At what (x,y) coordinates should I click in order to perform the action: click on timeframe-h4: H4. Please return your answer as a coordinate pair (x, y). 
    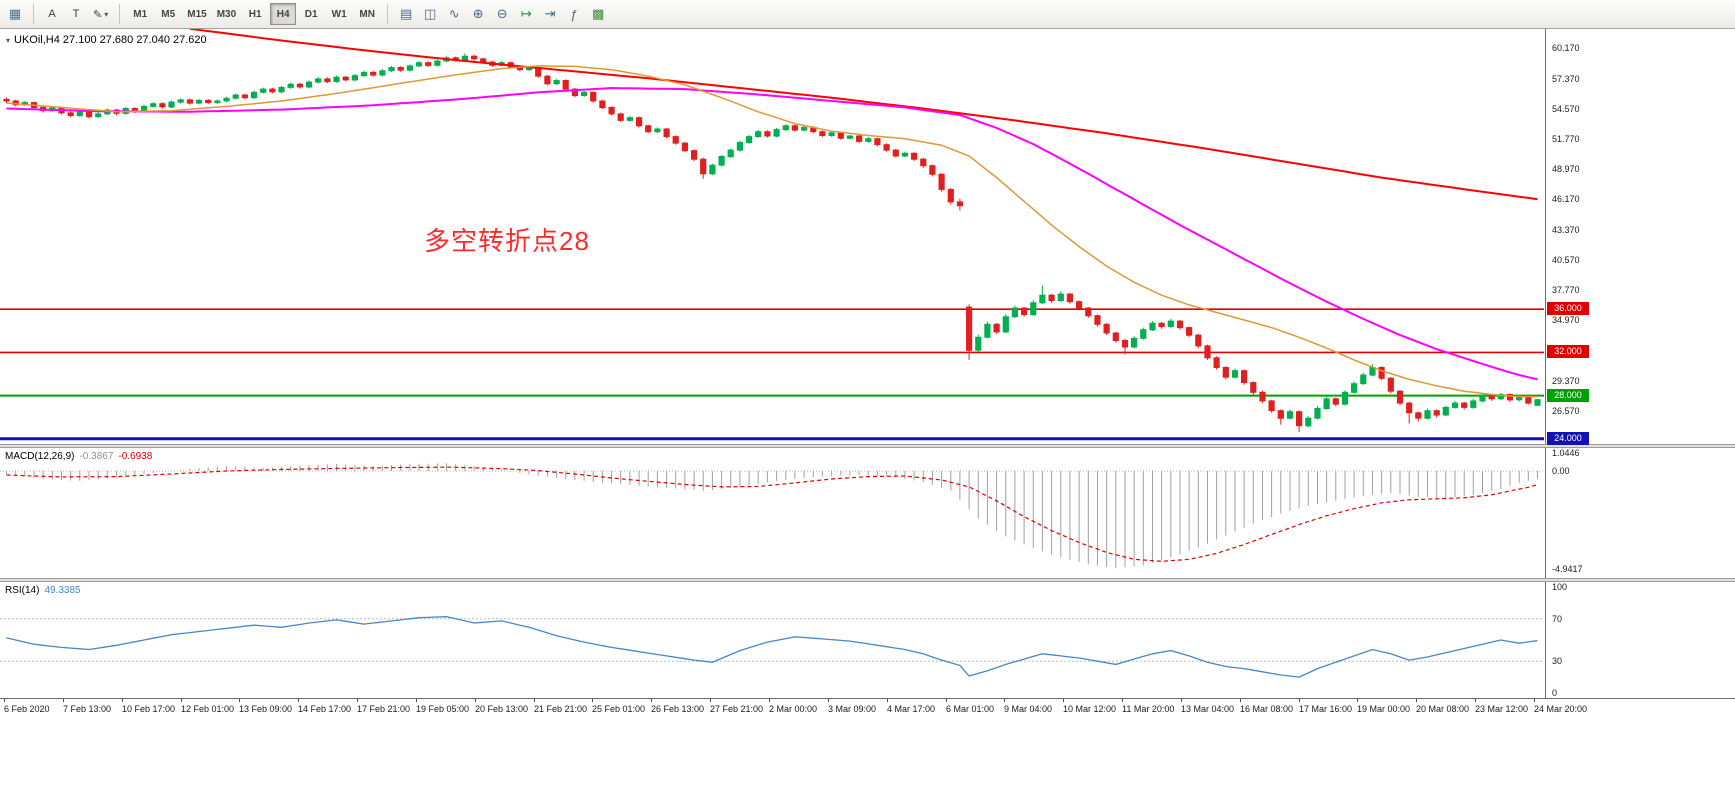
    Looking at the image, I should click on (283, 14).